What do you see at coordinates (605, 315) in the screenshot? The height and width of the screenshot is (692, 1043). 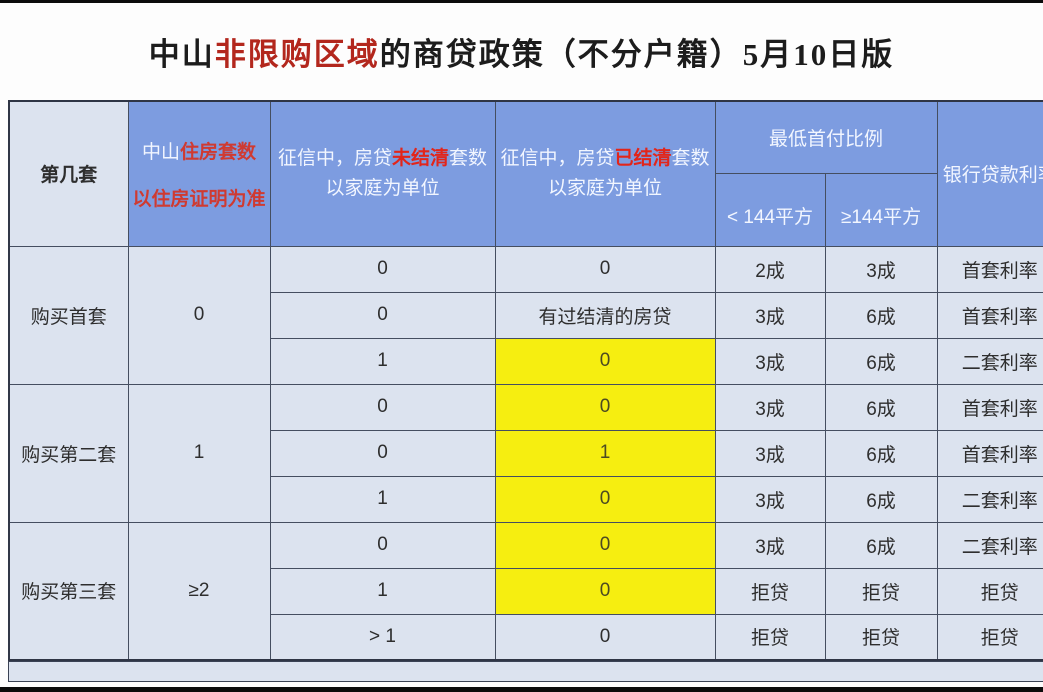 I see `cell-paid: 有过结清的房贷` at bounding box center [605, 315].